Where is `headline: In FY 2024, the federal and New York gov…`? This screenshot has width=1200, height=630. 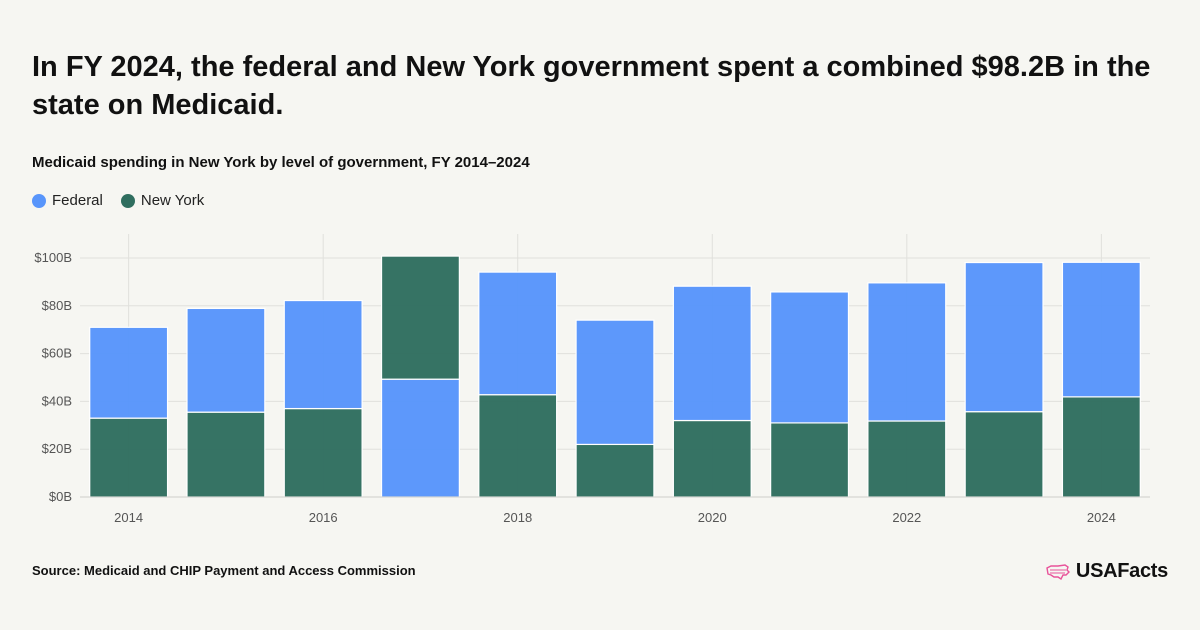
headline: In FY 2024, the federal and New York gov… is located at coordinates (591, 86).